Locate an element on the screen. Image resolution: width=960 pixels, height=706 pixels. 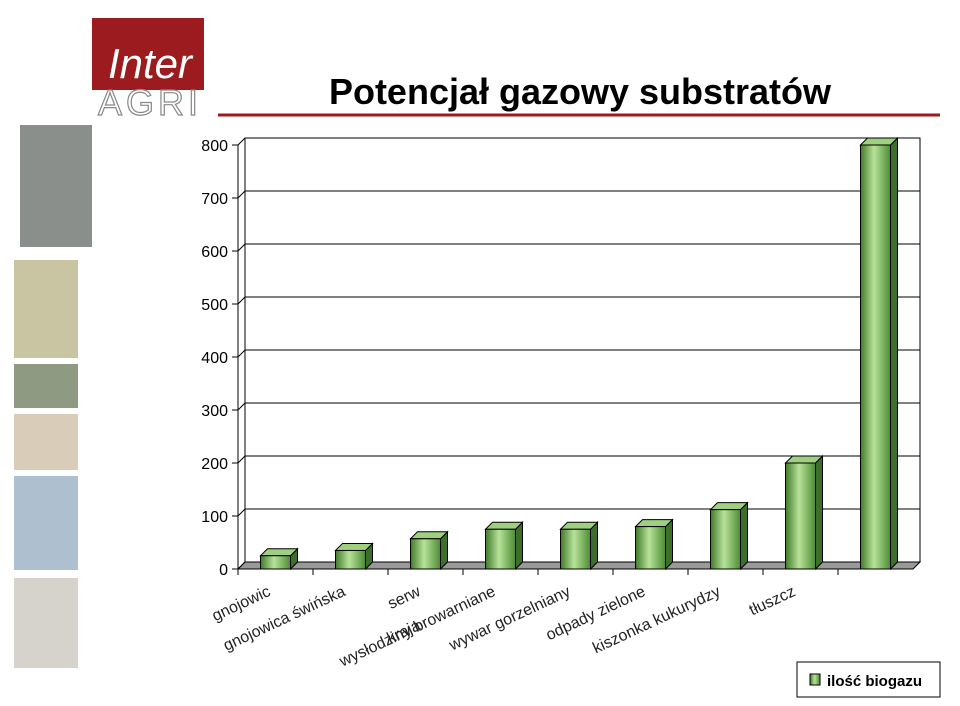
y-tick-label: 500 is located at coordinates (214, 305).